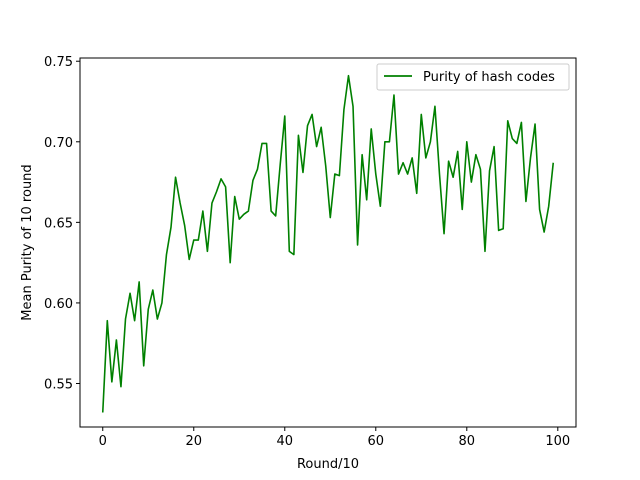 The width and height of the screenshot is (640, 480). Describe the element at coordinates (376, 441) in the screenshot. I see `x-tick-label: 60` at that location.